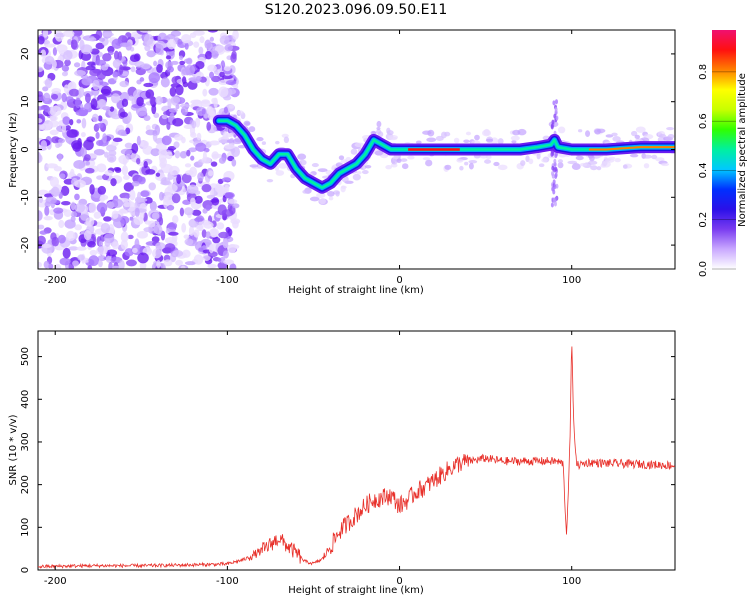  Describe the element at coordinates (703, 170) in the screenshot. I see `colorbar-tick-label: 0.4` at that location.